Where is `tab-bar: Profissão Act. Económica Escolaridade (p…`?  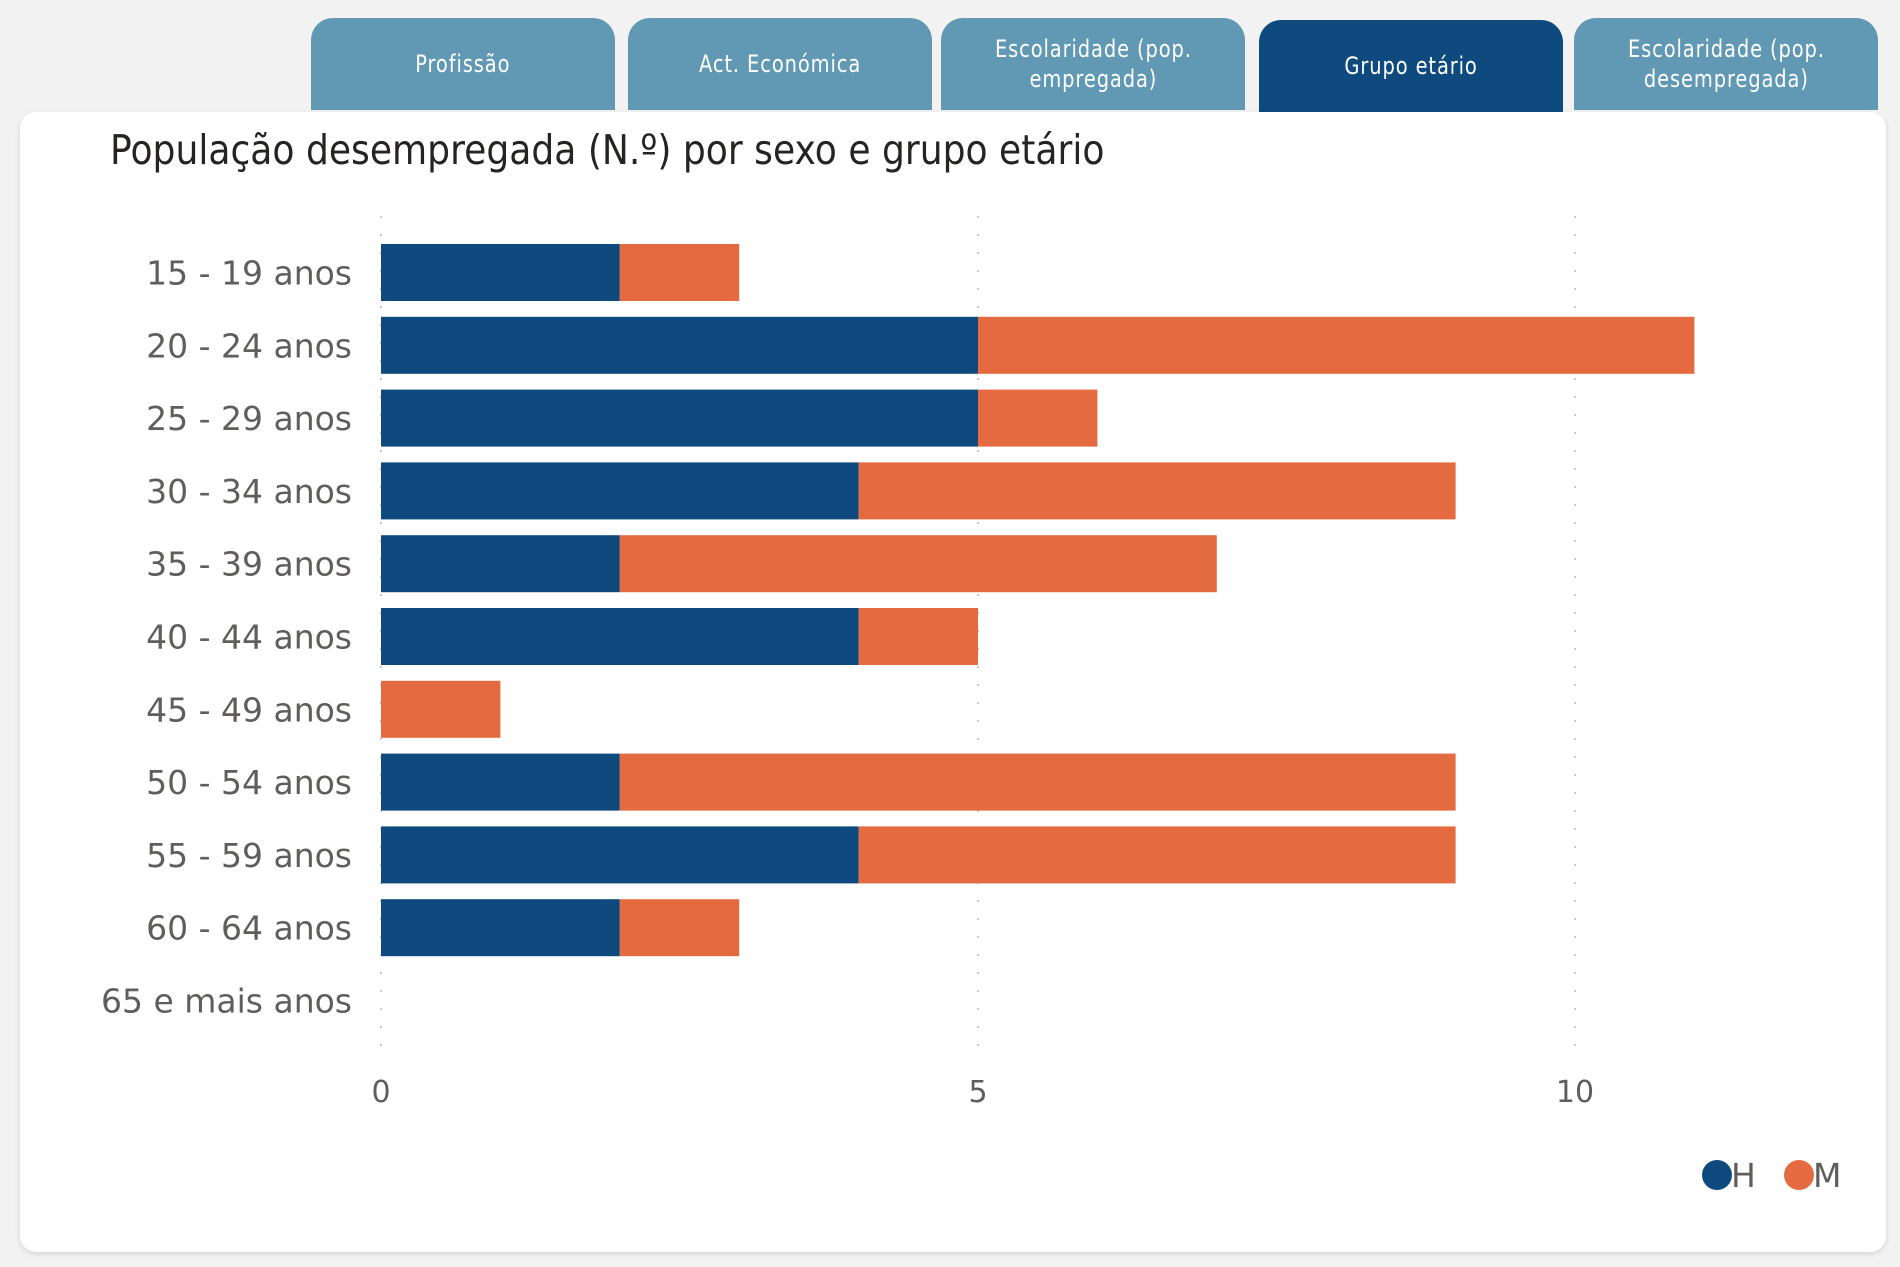 tab-bar: Profissão Act. Económica Escolaridade (p… is located at coordinates (950, 56).